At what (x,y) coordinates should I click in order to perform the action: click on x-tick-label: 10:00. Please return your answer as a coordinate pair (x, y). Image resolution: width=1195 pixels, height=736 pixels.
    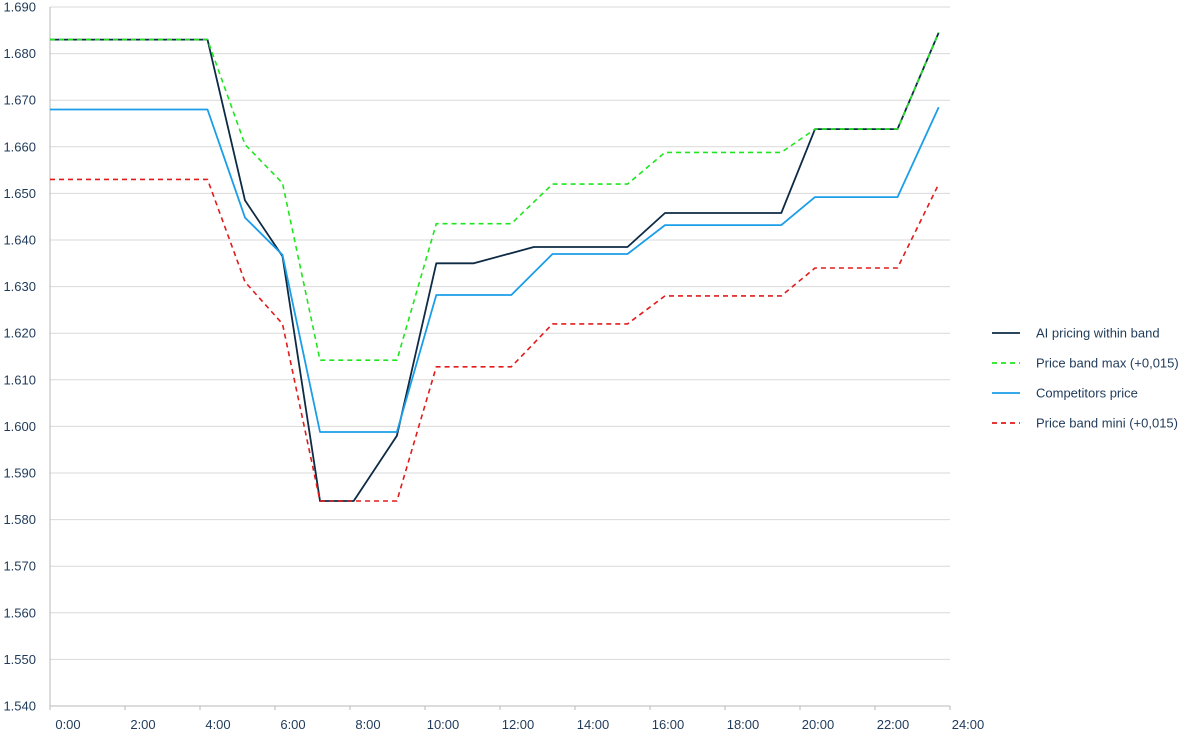
    Looking at the image, I should click on (443, 724).